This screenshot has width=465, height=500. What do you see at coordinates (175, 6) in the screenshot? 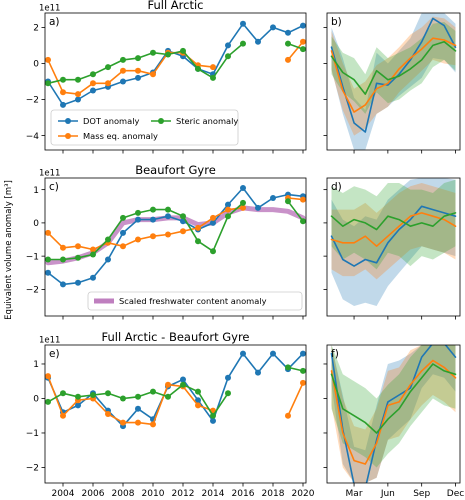
I see `panel-title: Full Arctic` at bounding box center [175, 6].